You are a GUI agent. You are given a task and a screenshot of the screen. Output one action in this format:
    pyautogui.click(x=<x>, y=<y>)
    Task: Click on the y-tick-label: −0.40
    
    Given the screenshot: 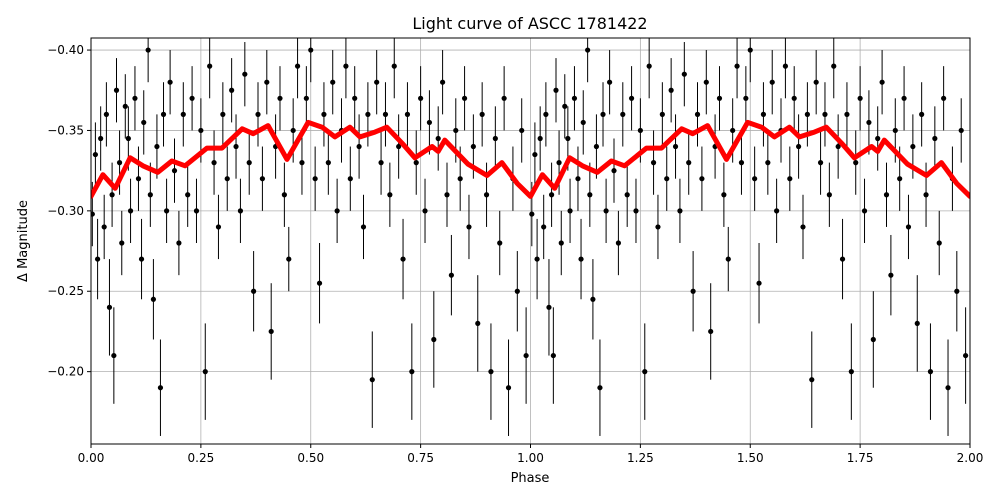 What is the action you would take?
    pyautogui.click(x=65, y=50)
    